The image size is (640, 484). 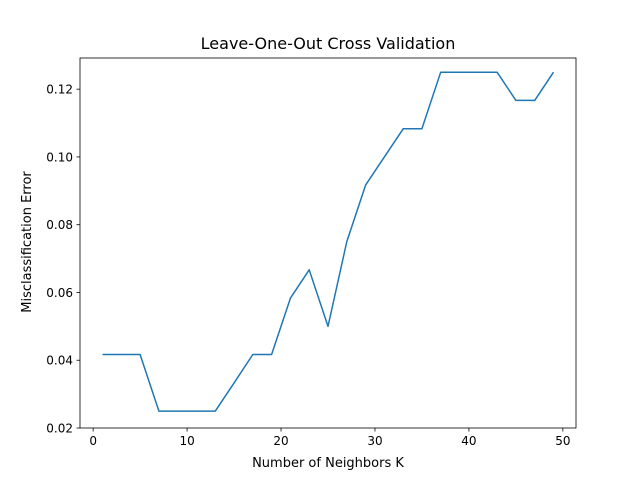 I want to click on y-tick-label: 0.12, so click(x=59, y=90).